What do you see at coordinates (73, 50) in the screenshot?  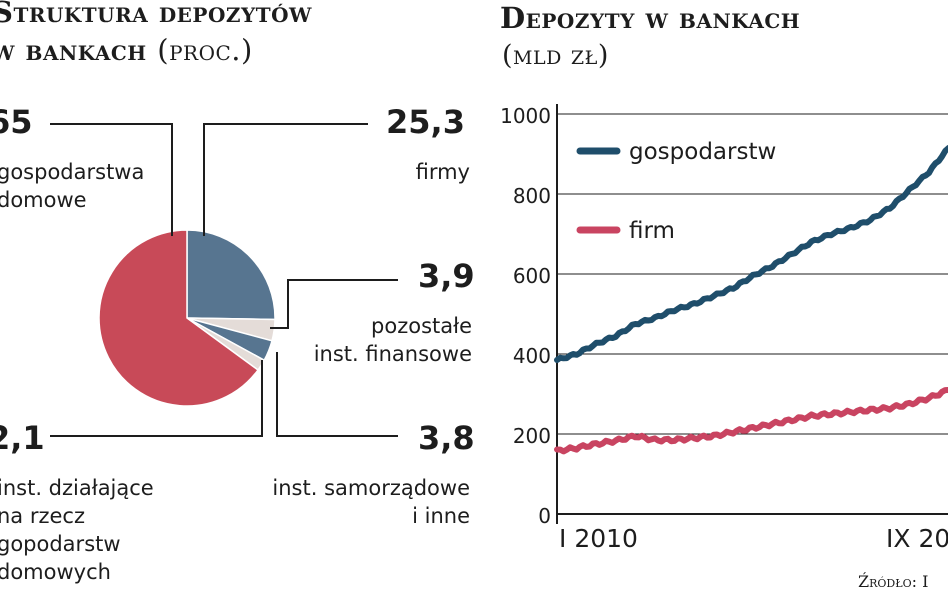 I see `pie-title-text: w bankach` at bounding box center [73, 50].